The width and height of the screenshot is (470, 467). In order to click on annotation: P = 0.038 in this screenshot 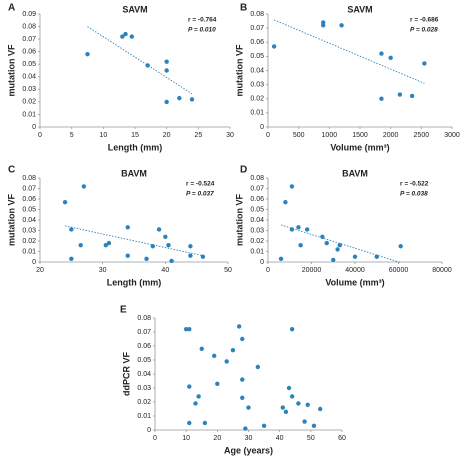, I will do `click(414, 194)`.